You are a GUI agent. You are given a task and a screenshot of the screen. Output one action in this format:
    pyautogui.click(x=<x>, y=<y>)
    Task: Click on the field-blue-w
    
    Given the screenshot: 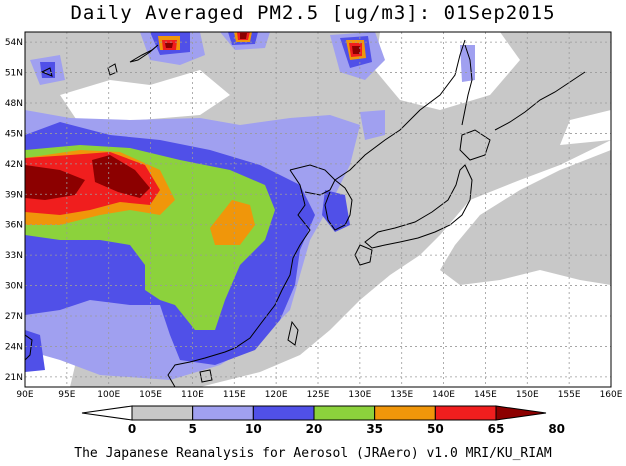 What is the action you would take?
    pyautogui.click(x=47, y=70)
    